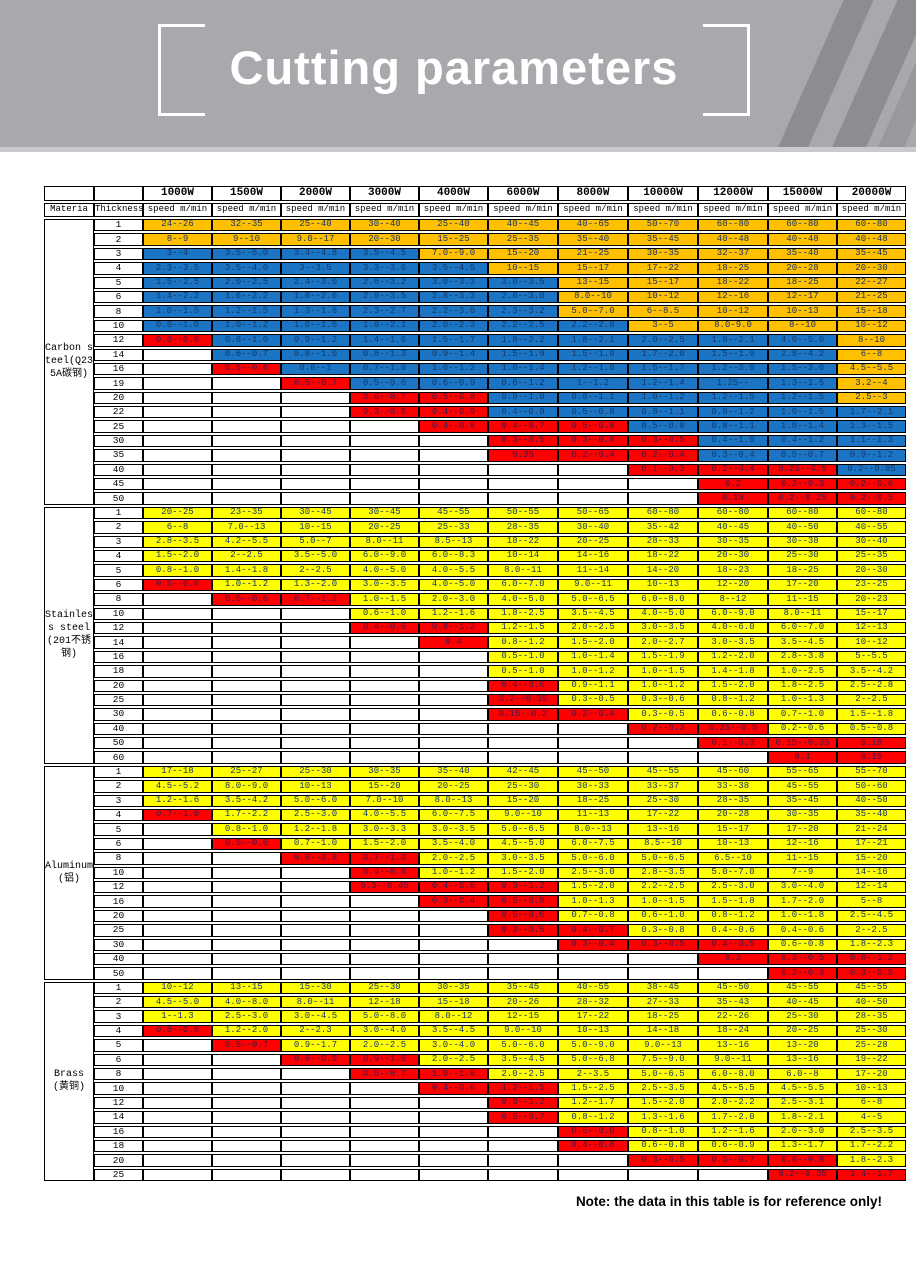  I want to click on table-row: 50 0.18 0.2--0.25 0.2--0.5, so click(475, 498).